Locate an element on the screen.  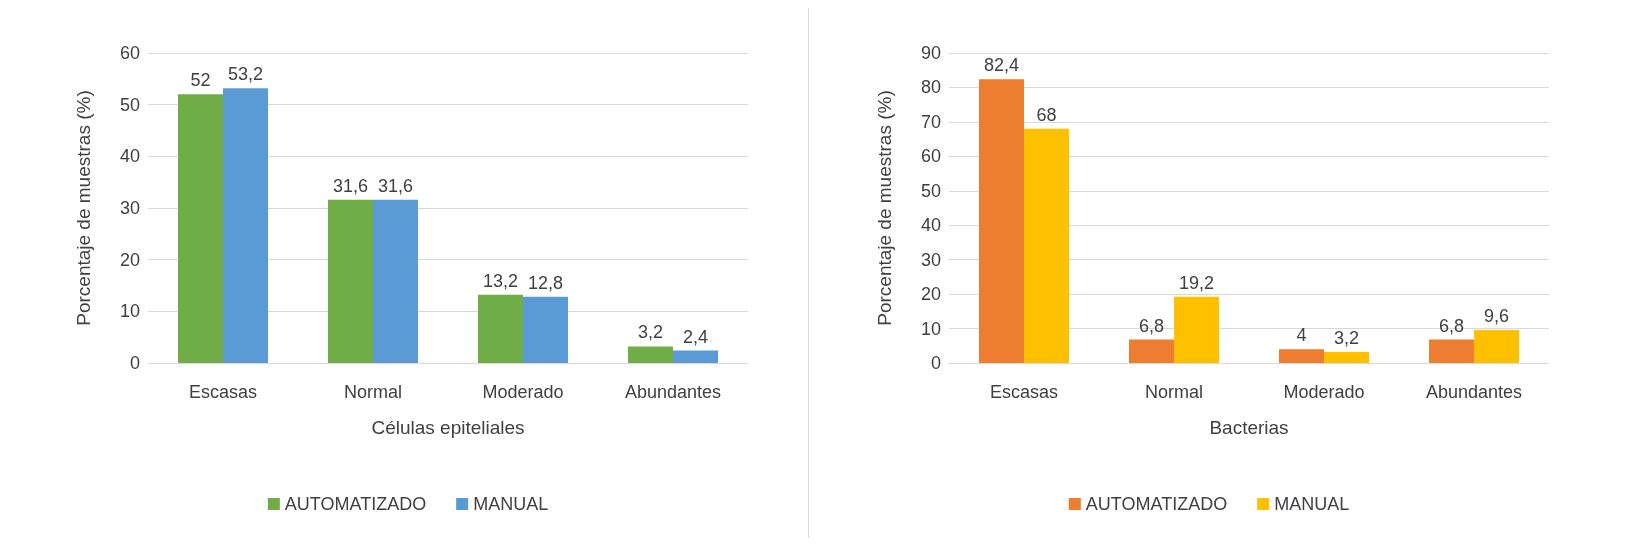
data-label: 19,2 is located at coordinates (1196, 282).